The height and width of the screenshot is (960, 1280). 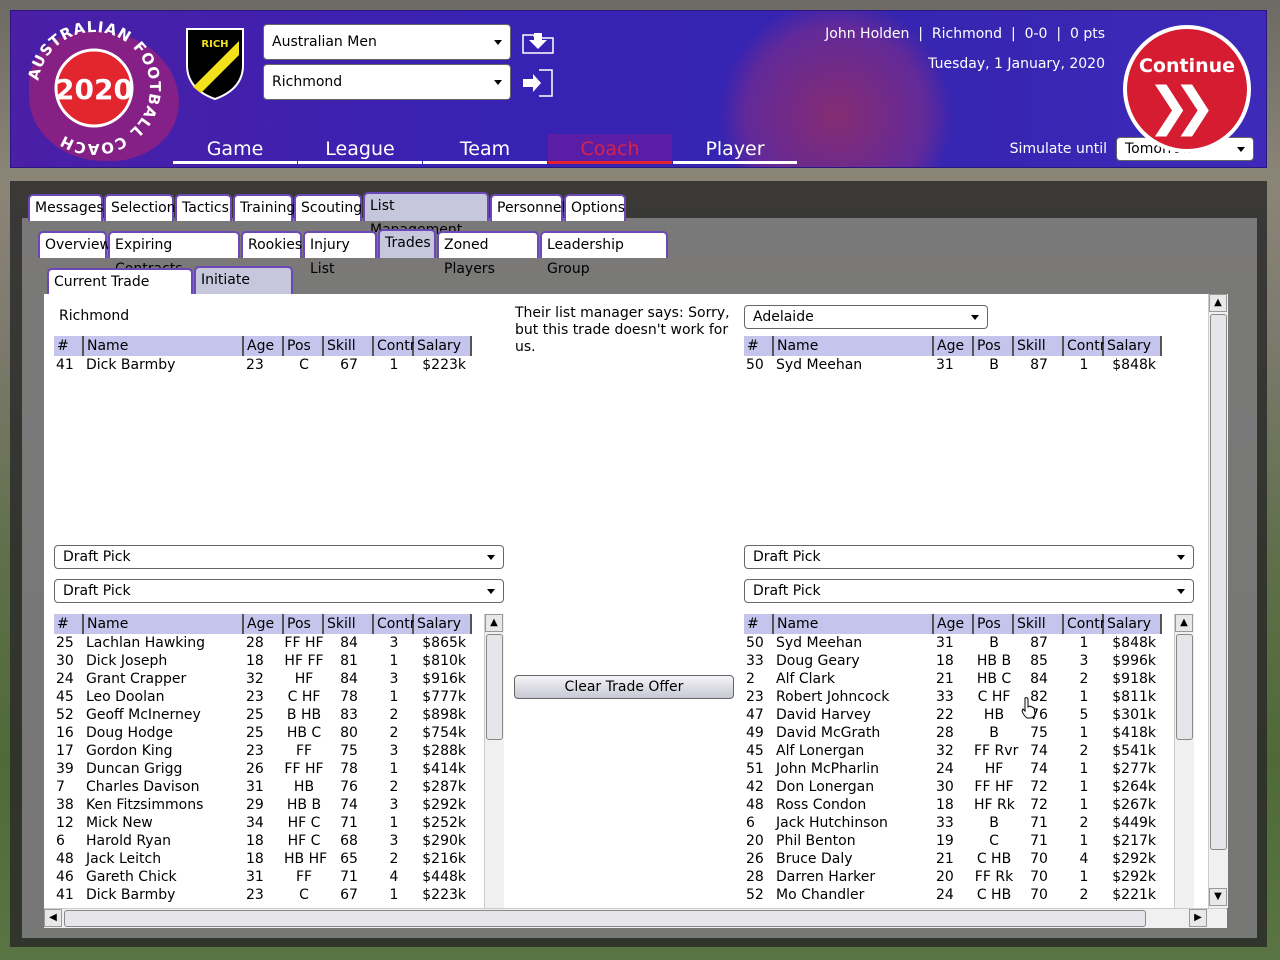 I want to click on right-list-scrollbar: ▲, so click(x=1184, y=761).